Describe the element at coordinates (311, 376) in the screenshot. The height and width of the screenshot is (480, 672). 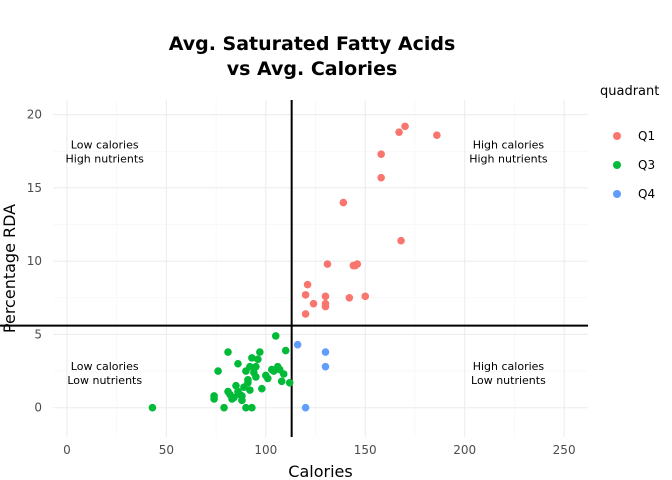
I see `series-q4` at that location.